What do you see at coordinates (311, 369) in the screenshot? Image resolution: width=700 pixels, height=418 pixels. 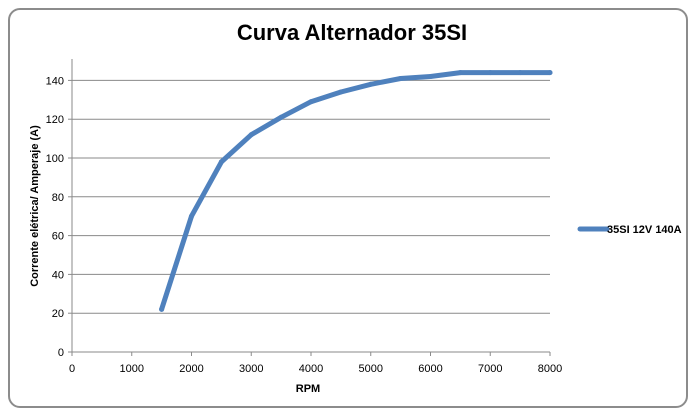 I see `x-tick-label: 4000` at bounding box center [311, 369].